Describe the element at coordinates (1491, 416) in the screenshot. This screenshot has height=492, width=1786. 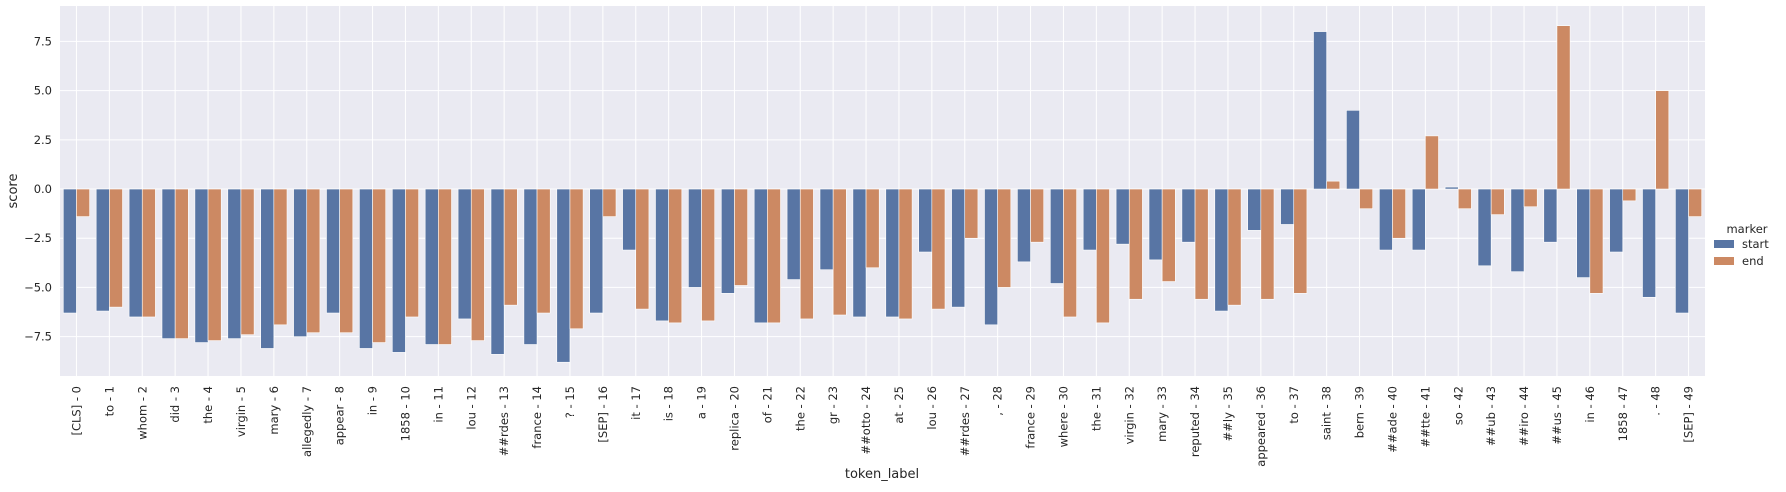
I see `x-tick-label: ##ub - 43` at that location.